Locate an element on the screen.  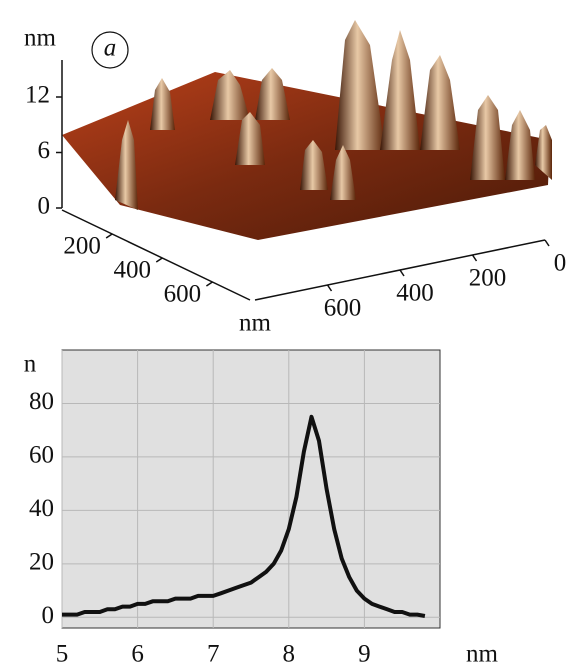
y-tick-label: 80 is located at coordinates (41, 401).